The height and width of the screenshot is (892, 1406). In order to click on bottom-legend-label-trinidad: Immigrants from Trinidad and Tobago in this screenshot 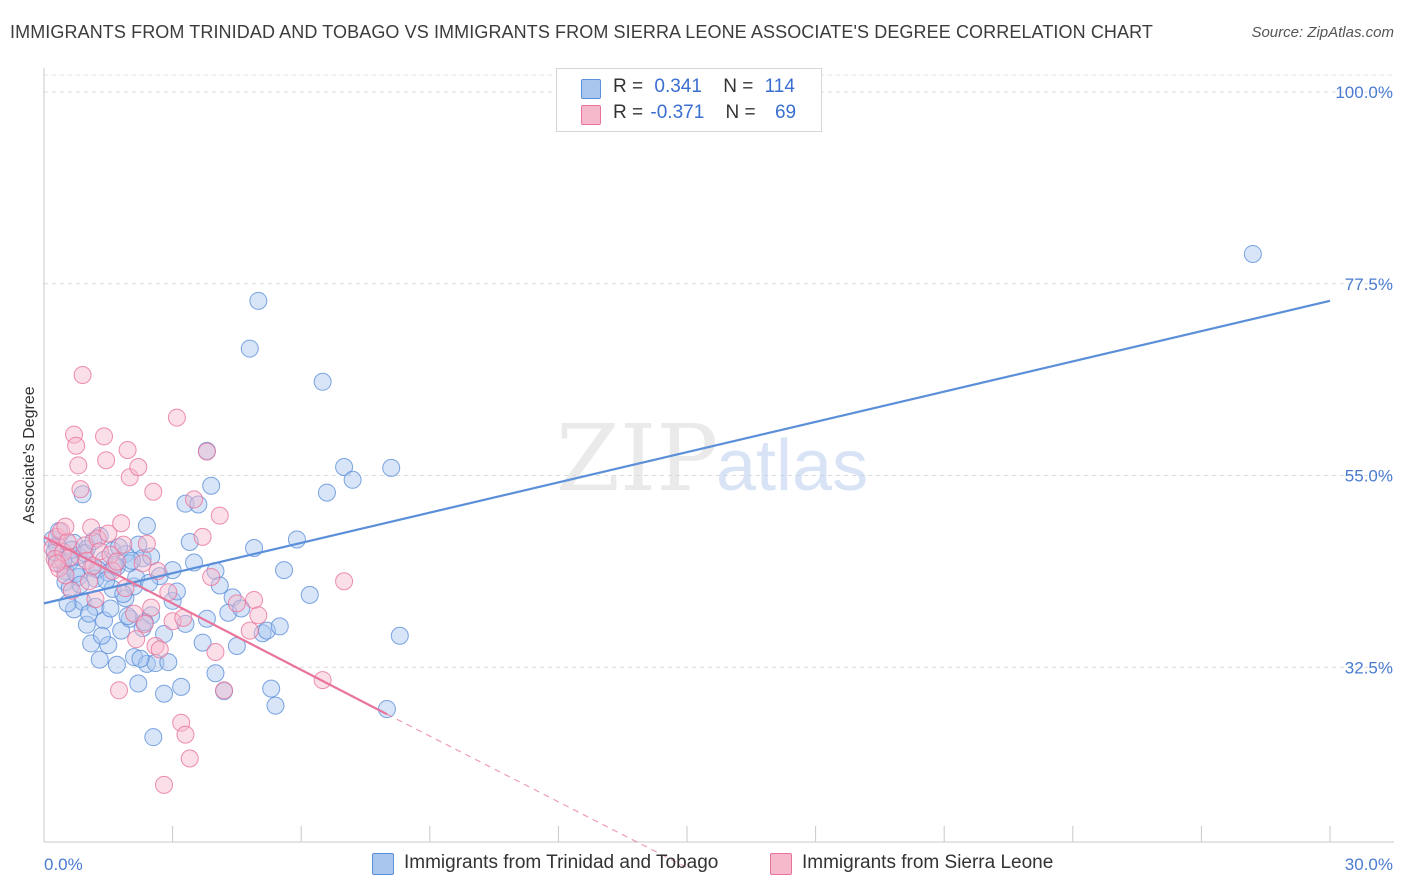, I will do `click(561, 862)`.